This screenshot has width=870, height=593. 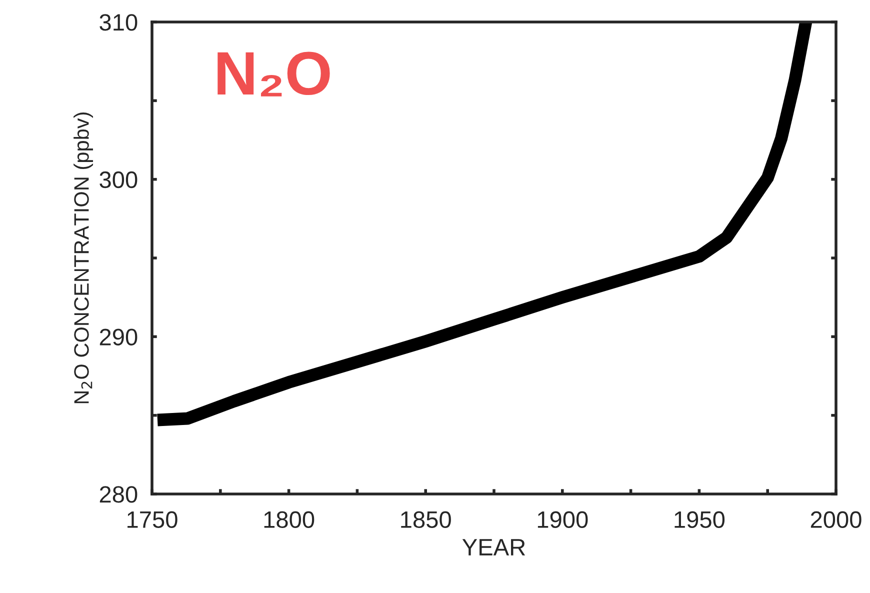 What do you see at coordinates (836, 519) in the screenshot?
I see `x-tick-label: 2000` at bounding box center [836, 519].